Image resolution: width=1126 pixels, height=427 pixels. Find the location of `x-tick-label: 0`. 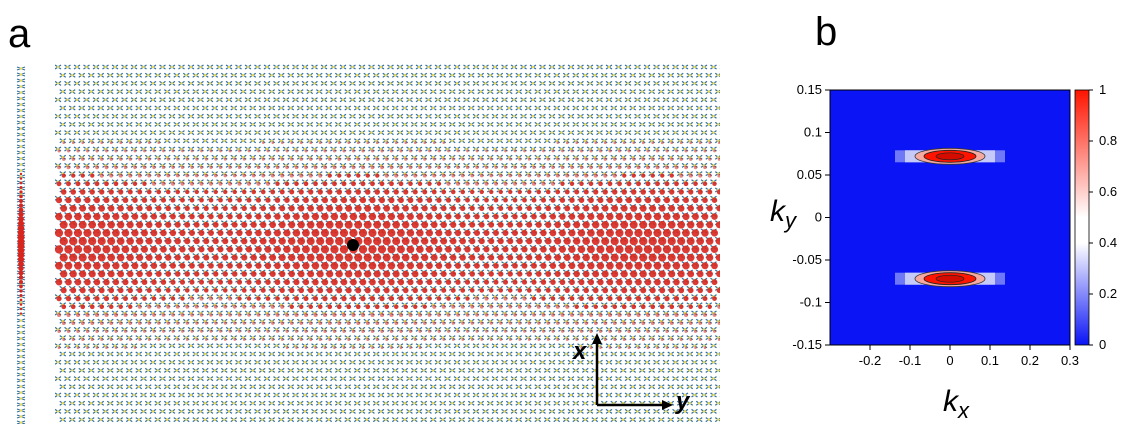

x-tick-label: 0 is located at coordinates (949, 360).